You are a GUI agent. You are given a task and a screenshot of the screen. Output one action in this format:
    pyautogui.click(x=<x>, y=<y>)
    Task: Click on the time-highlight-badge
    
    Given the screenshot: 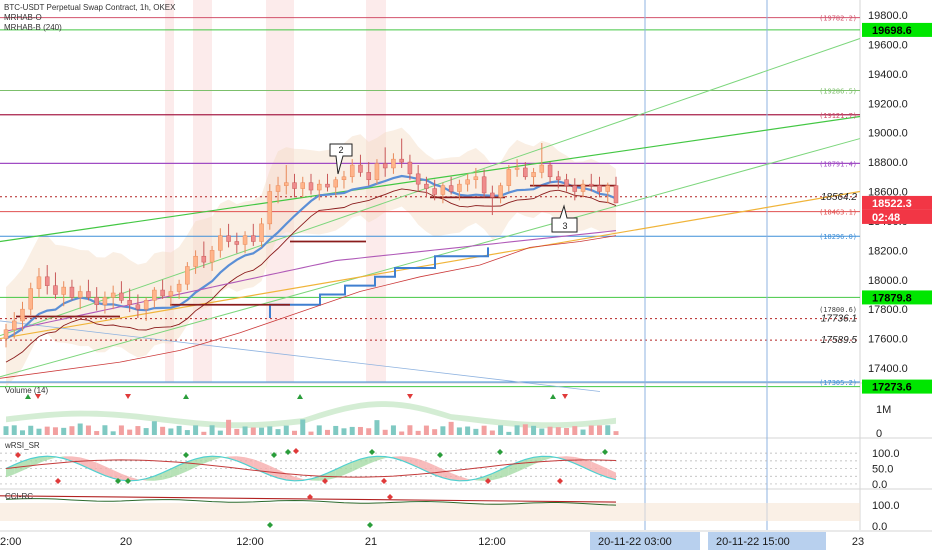 What is the action you would take?
    pyautogui.click(x=645, y=541)
    